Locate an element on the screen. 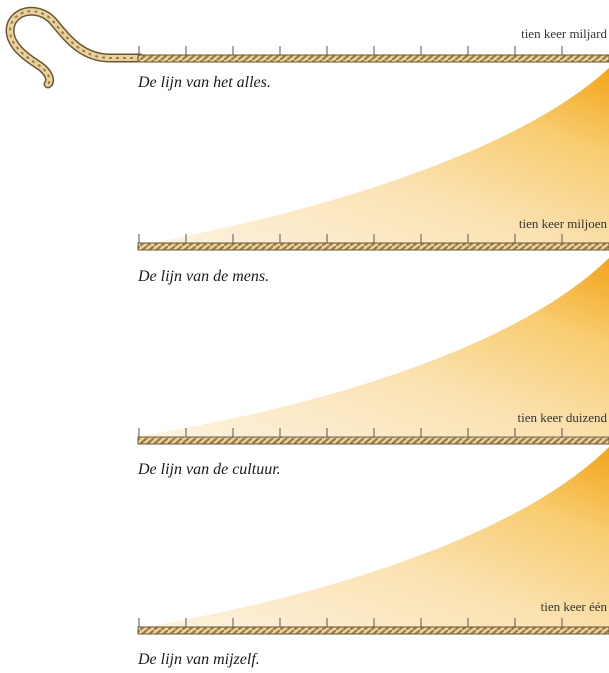 This screenshot has height=673, width=609. line-2-scale-label: tien keer miljoen is located at coordinates (563, 223).